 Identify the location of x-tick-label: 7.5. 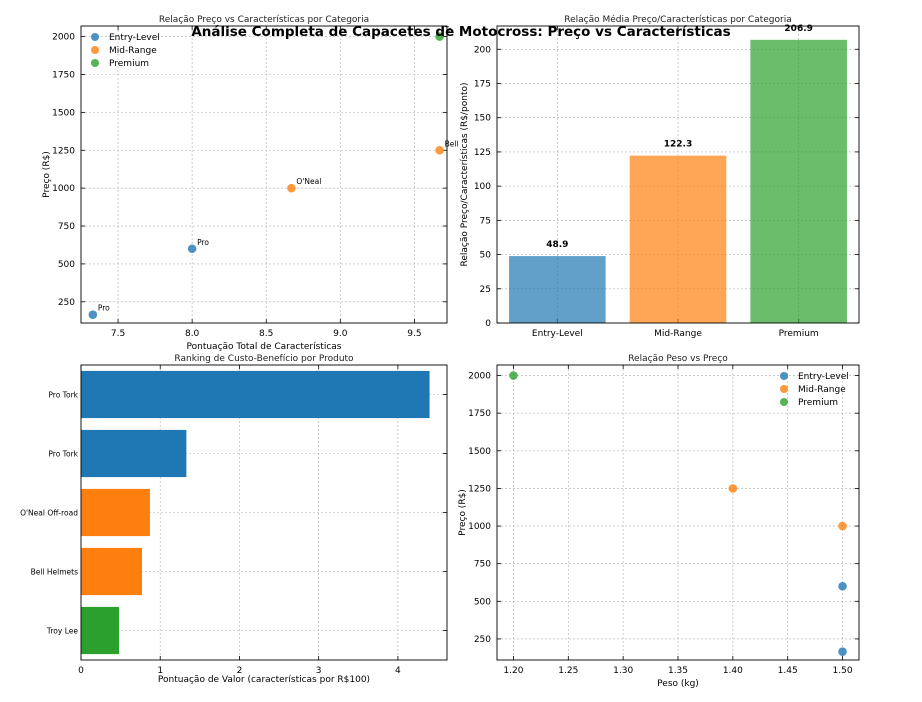
(118, 334).